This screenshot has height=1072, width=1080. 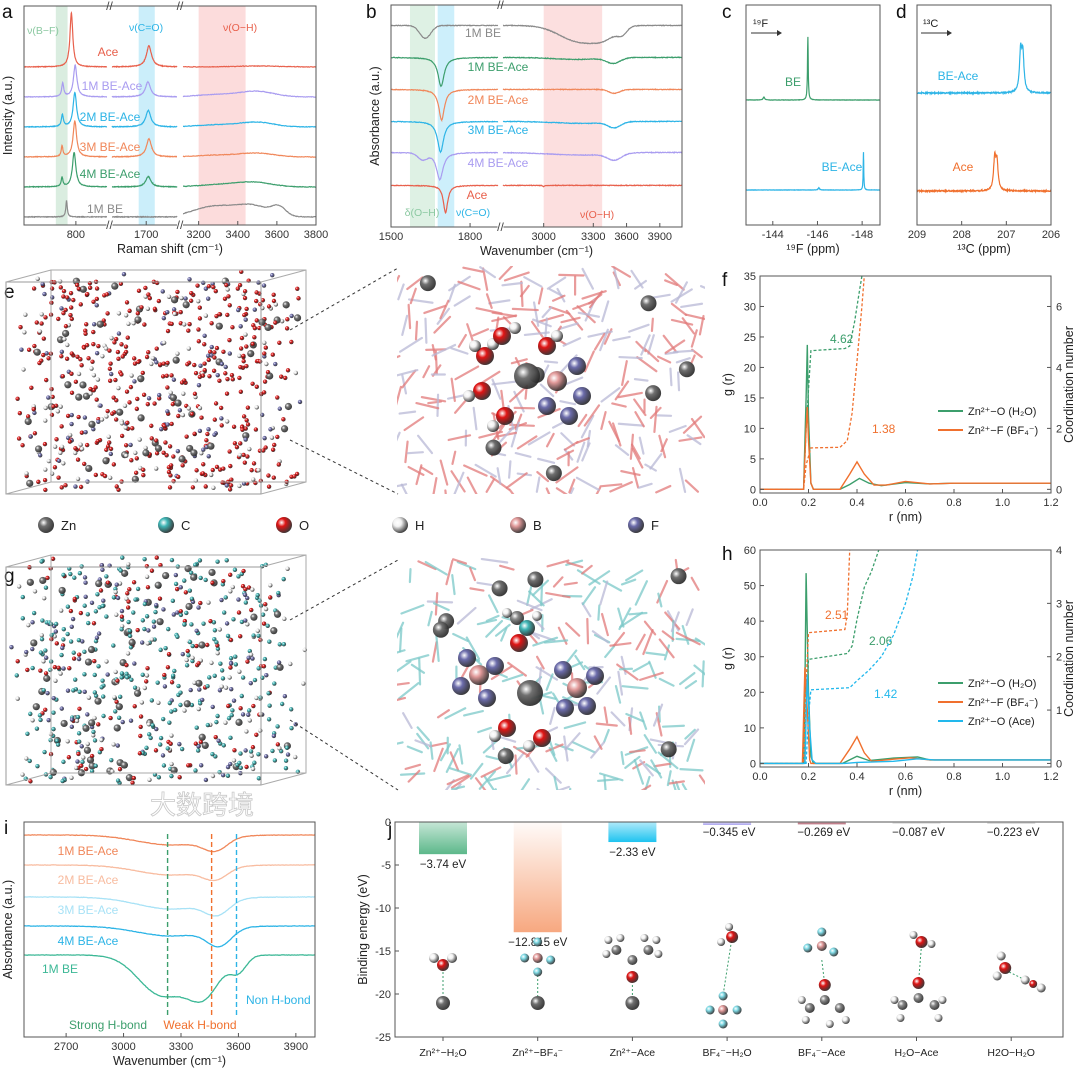 What do you see at coordinates (344, 299) in the screenshot?
I see `zoom-connector-line` at bounding box center [344, 299].